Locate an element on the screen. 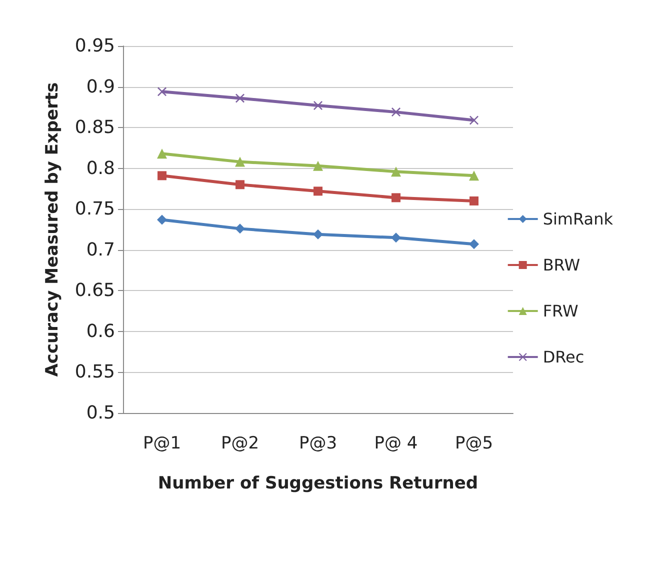  y-tick-label: 0.75 is located at coordinates (94, 209).